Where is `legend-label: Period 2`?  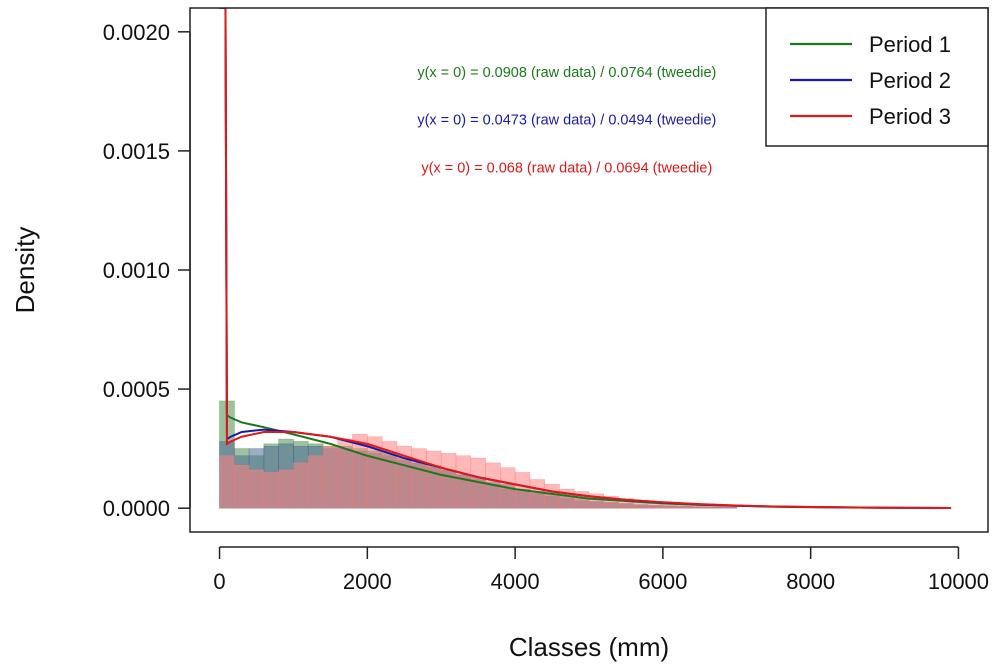
legend-label: Period 2 is located at coordinates (910, 80).